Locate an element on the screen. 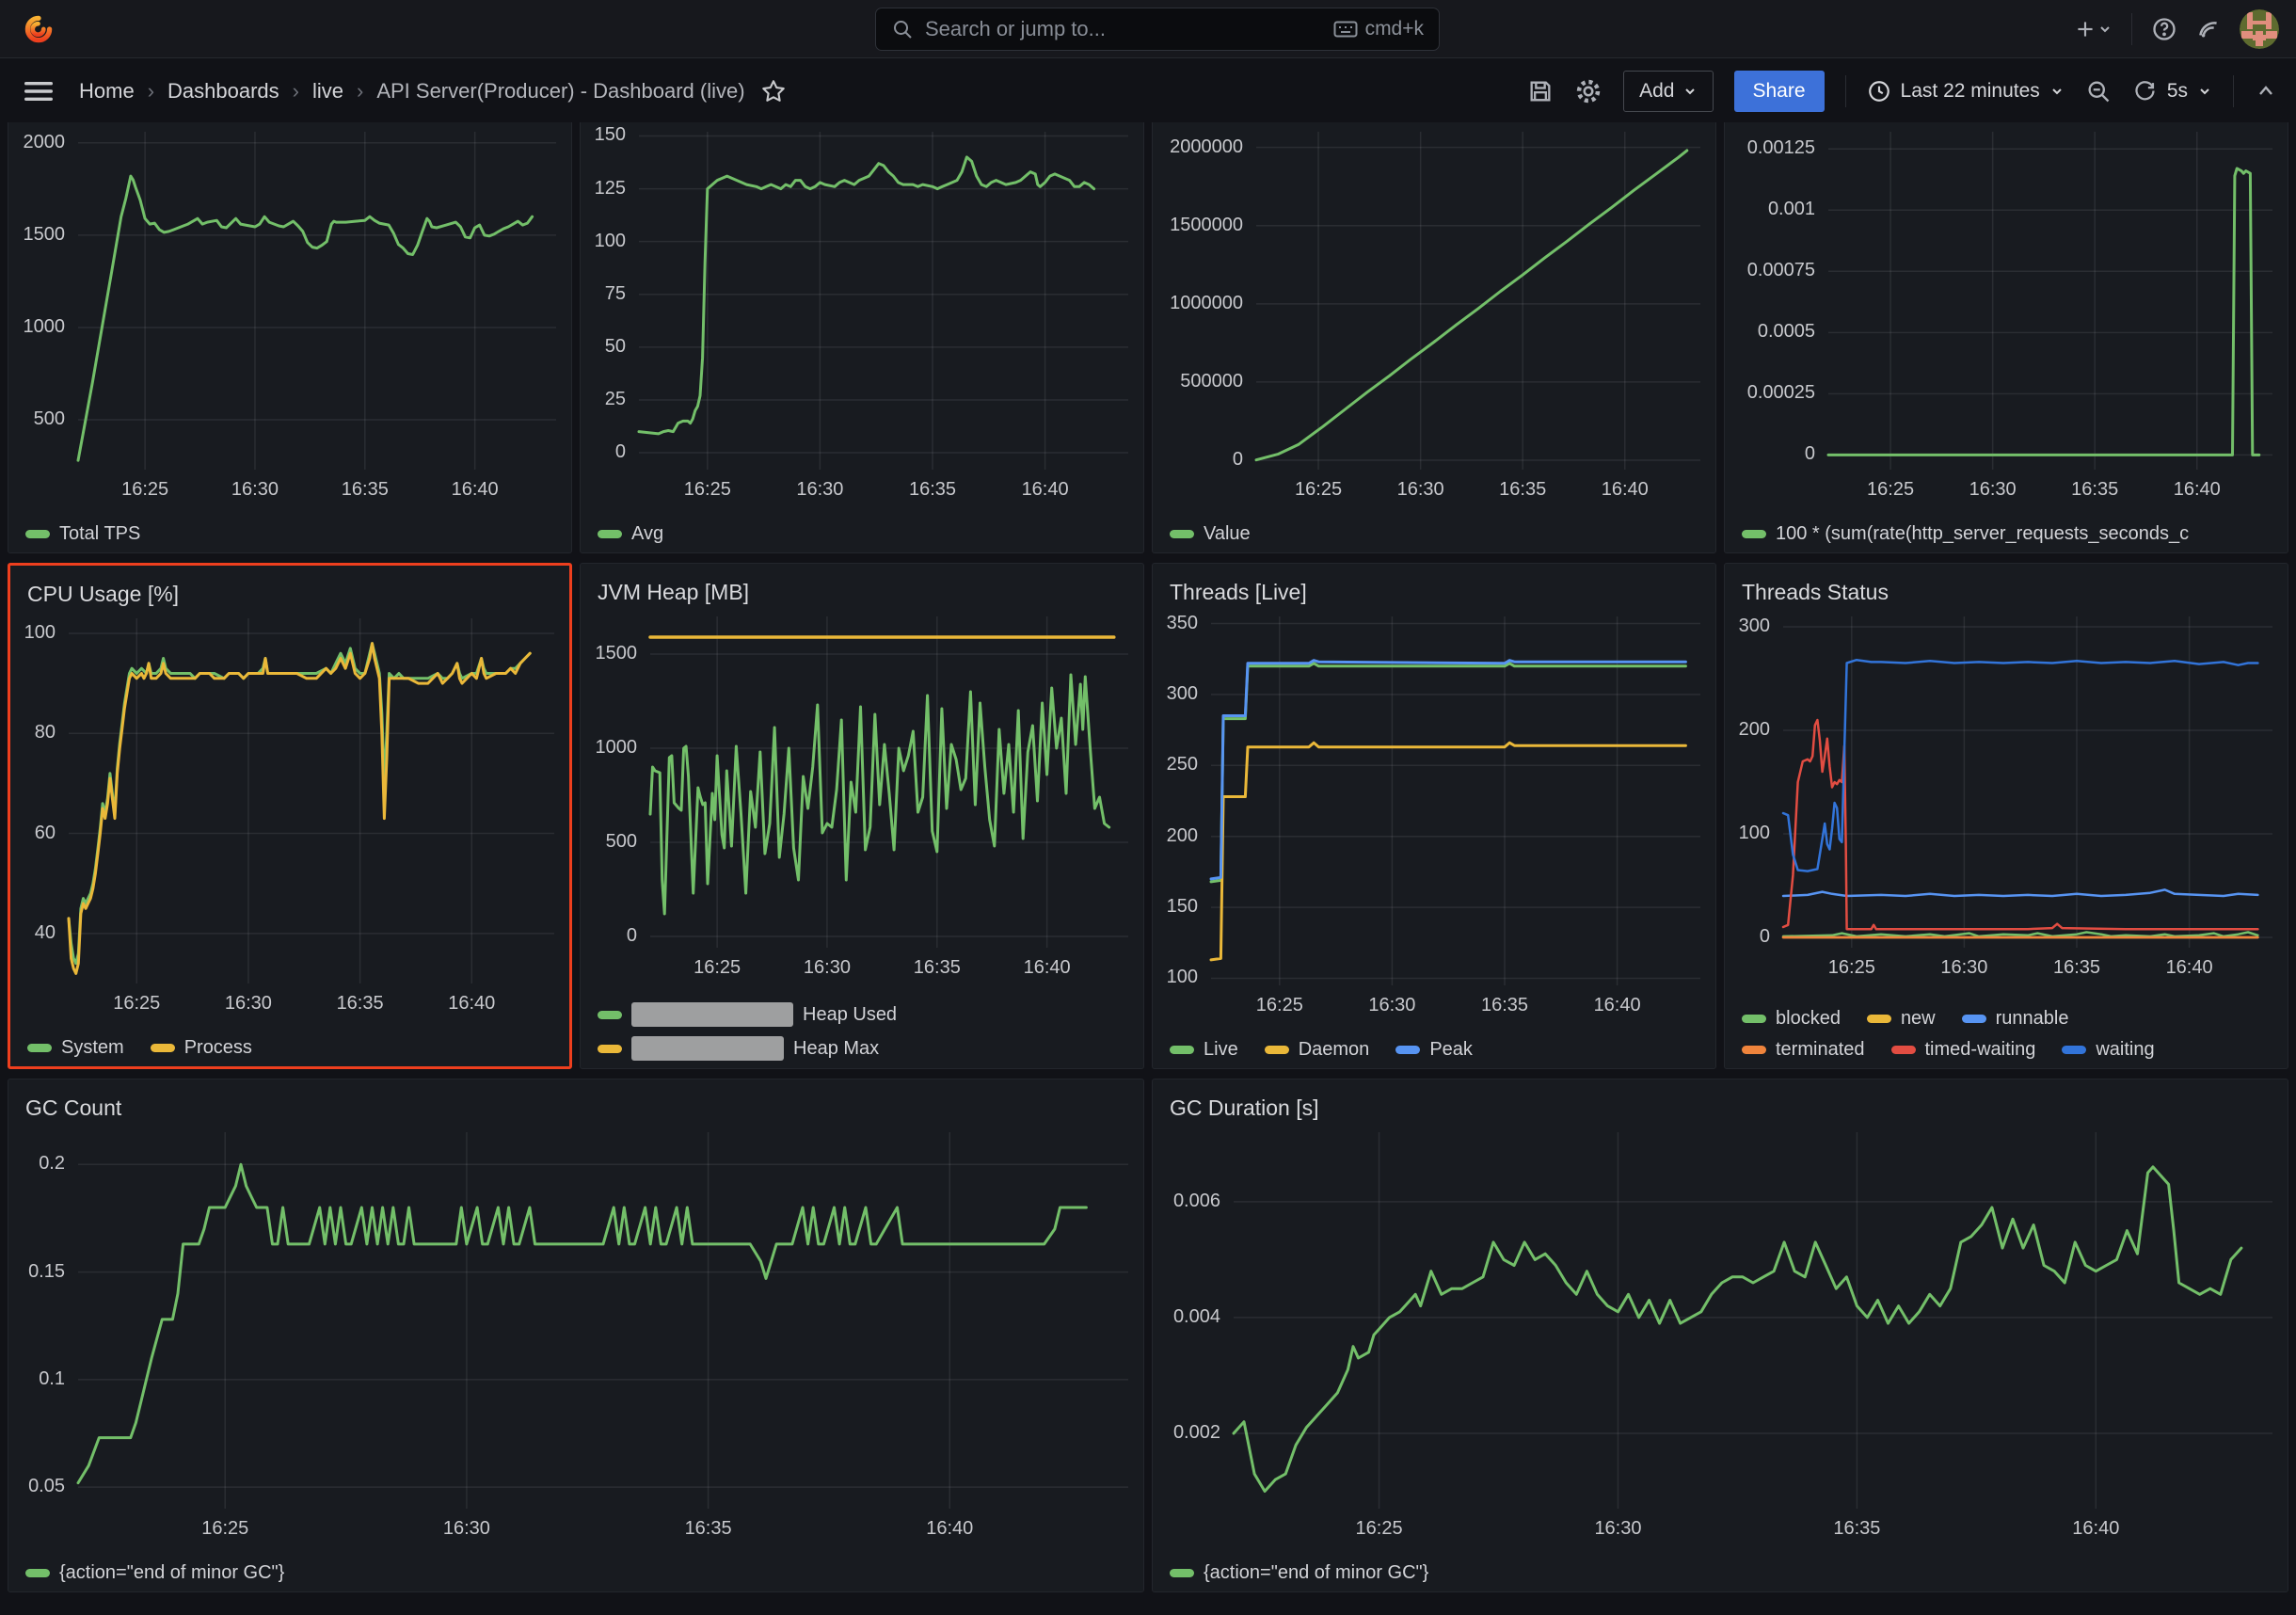 The height and width of the screenshot is (1615, 2296). avatar-pixel-image is located at coordinates (2259, 29).